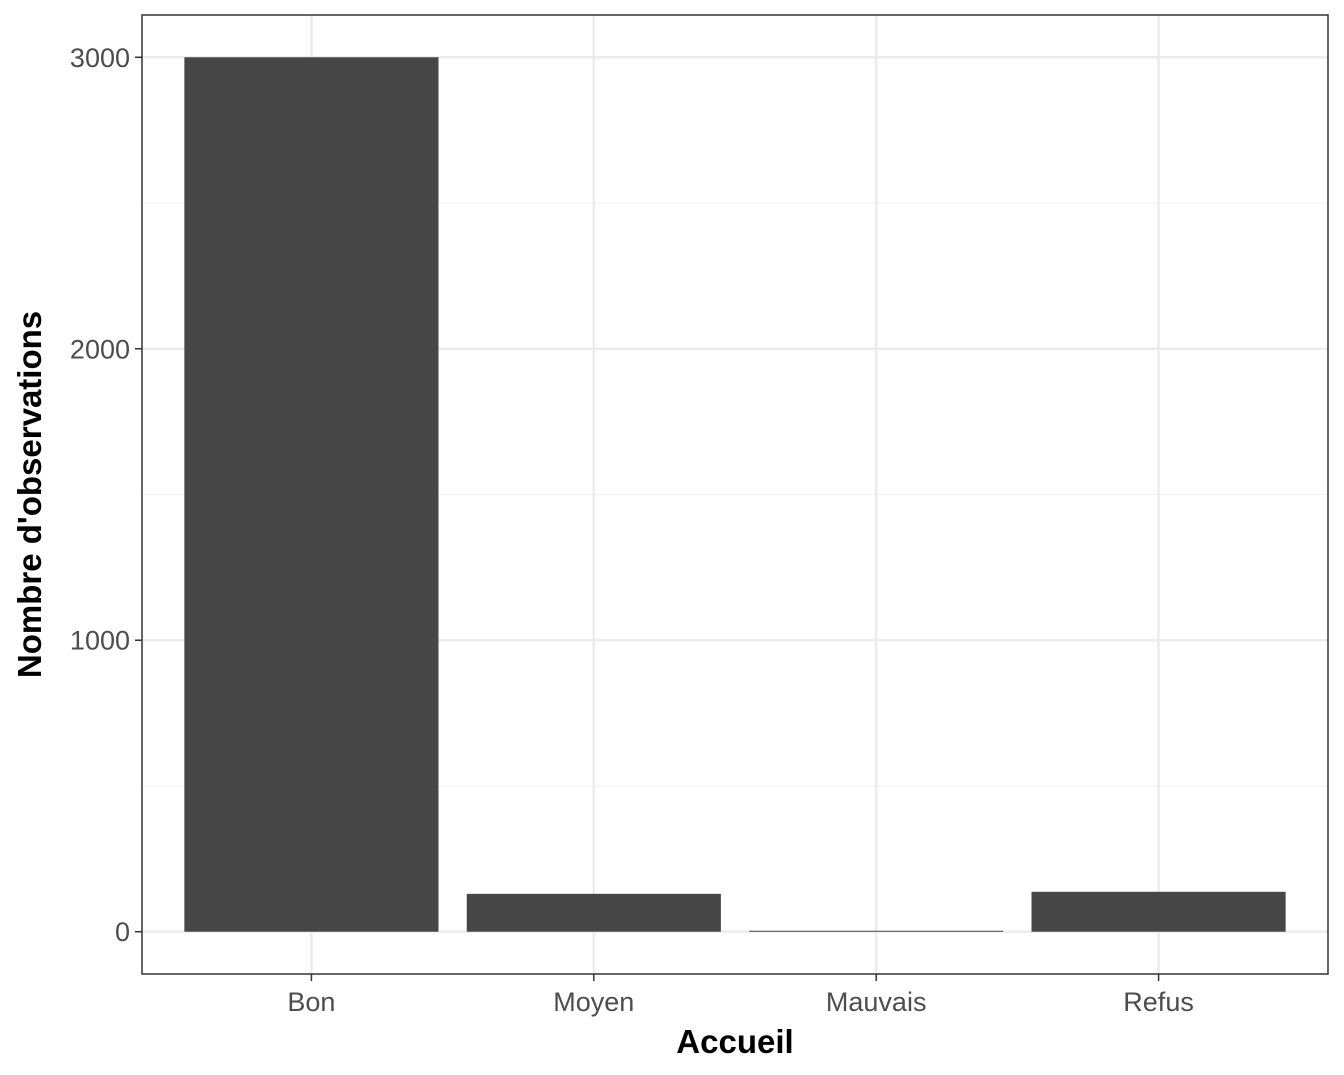  I want to click on bar-mauvais, so click(876, 931).